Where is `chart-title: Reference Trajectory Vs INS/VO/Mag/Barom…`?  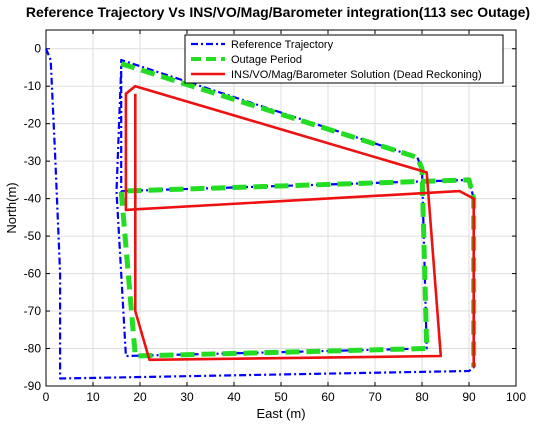 chart-title: Reference Trajectory Vs INS/VO/Mag/Barom… is located at coordinates (278, 12).